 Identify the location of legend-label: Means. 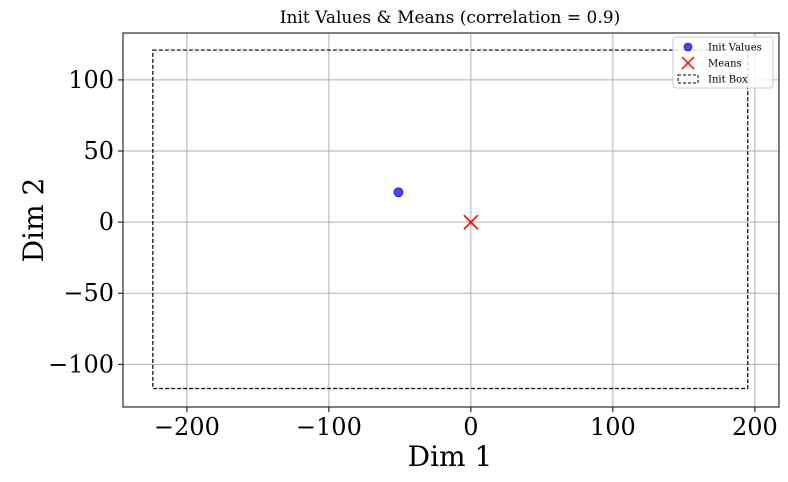
(725, 64).